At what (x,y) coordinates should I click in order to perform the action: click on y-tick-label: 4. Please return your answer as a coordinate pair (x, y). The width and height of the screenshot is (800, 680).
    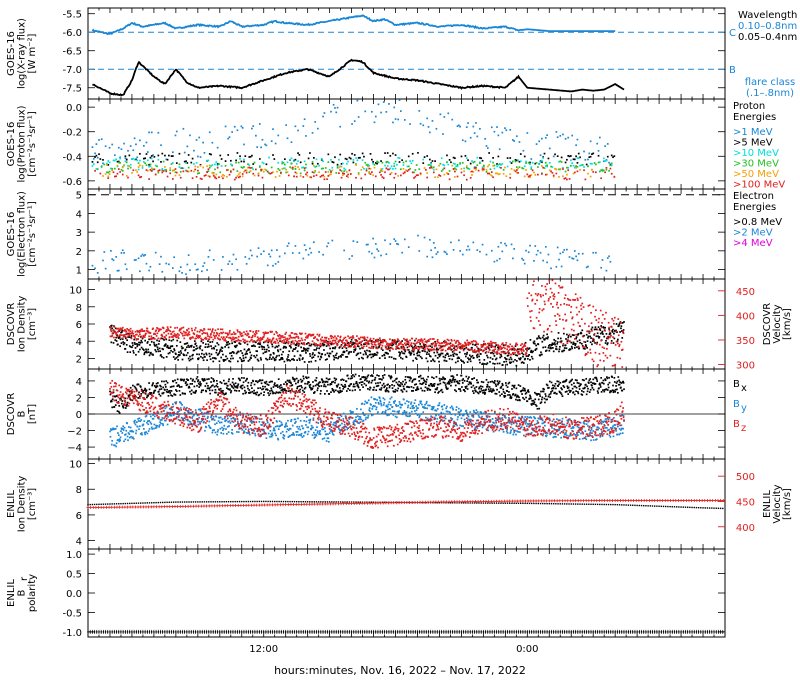
    Looking at the image, I should click on (79, 214).